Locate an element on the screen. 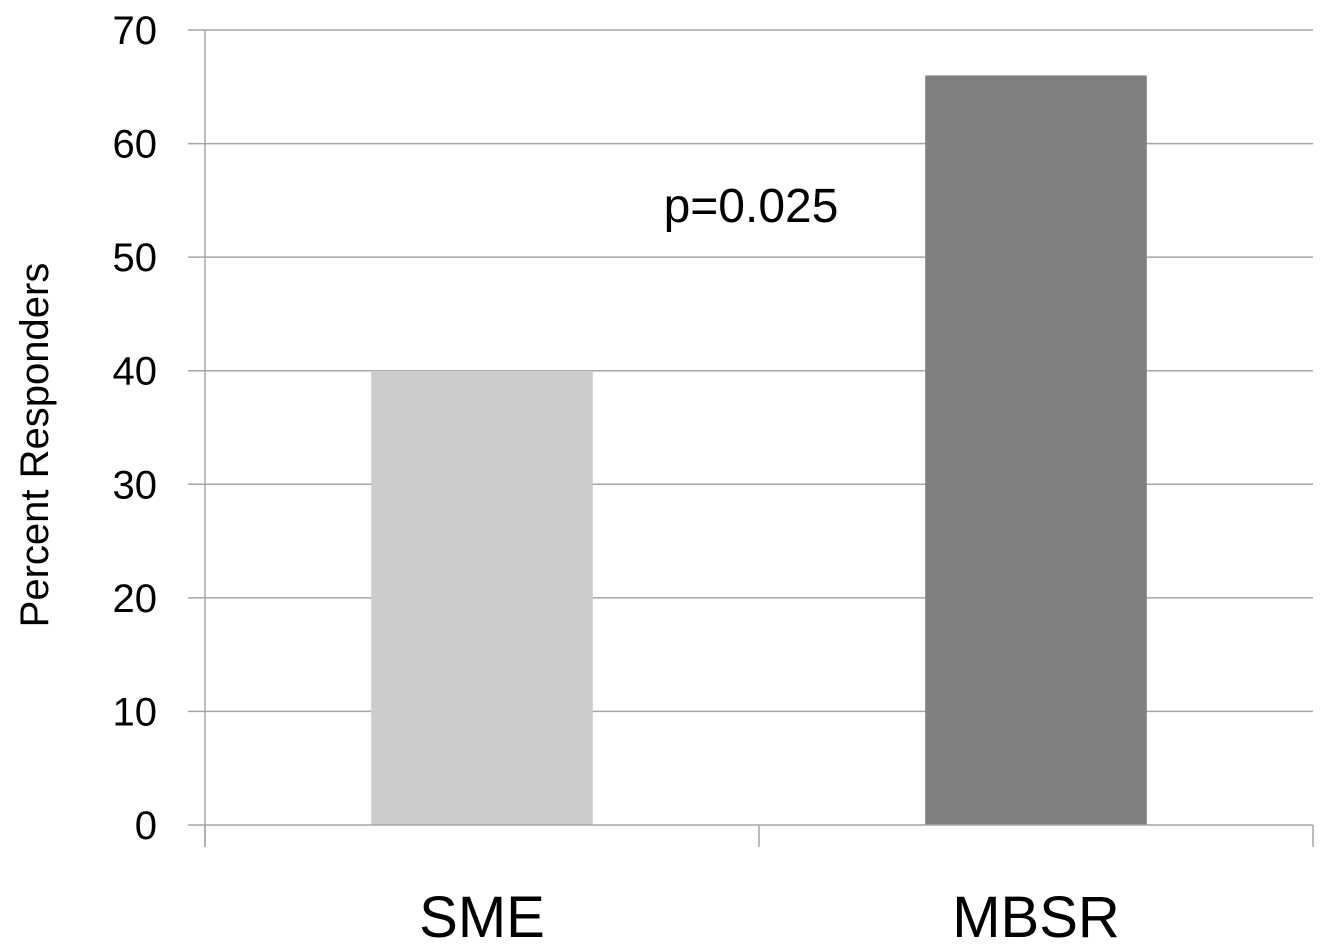 The image size is (1322, 947). y-tick-label: 50 is located at coordinates (135, 258).